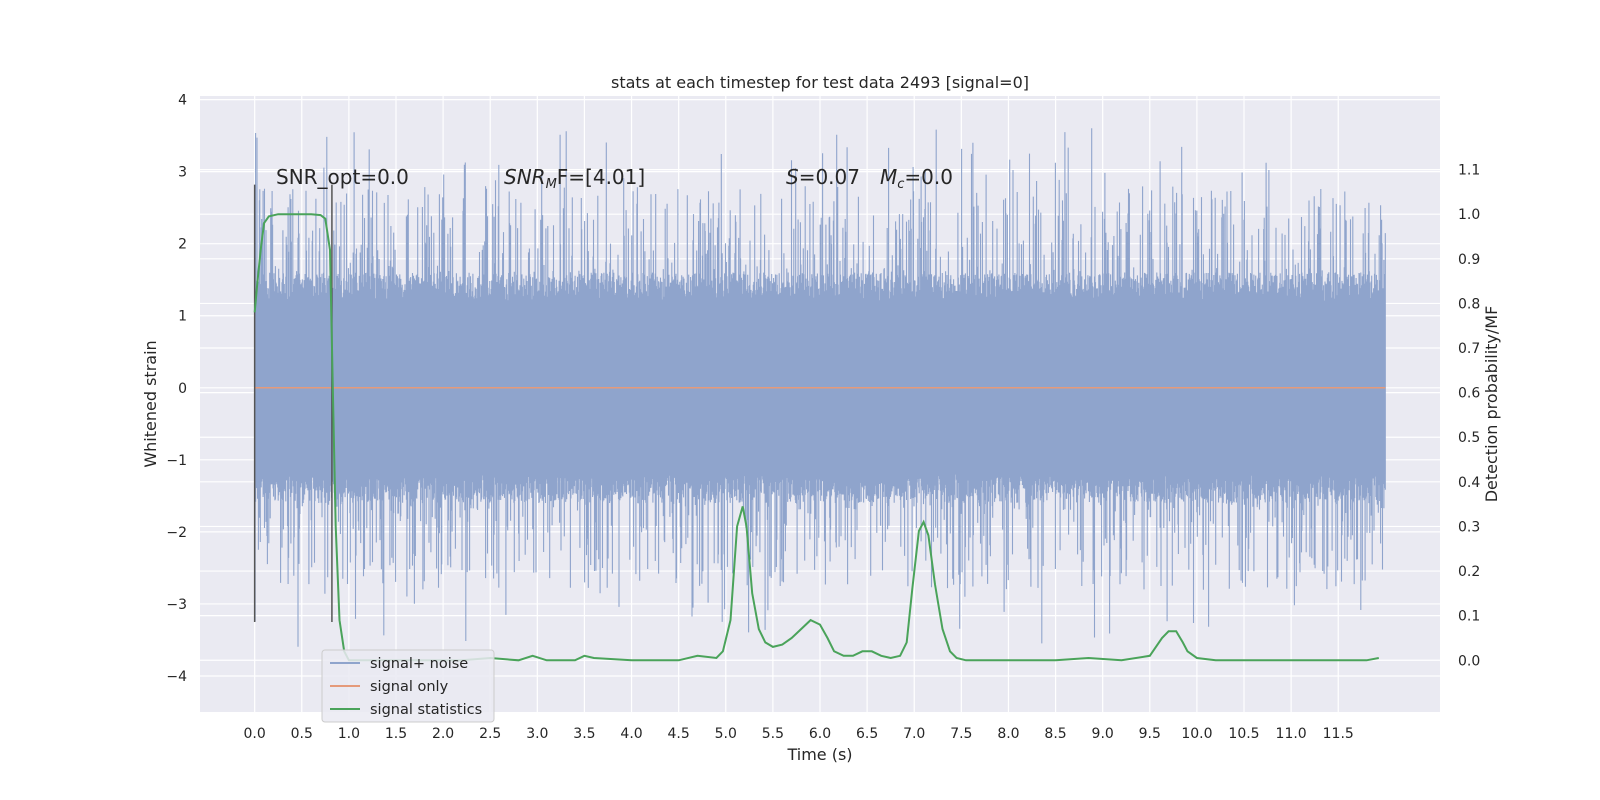 The width and height of the screenshot is (1600, 800). I want to click on x-tick-label: 5.0, so click(726, 734).